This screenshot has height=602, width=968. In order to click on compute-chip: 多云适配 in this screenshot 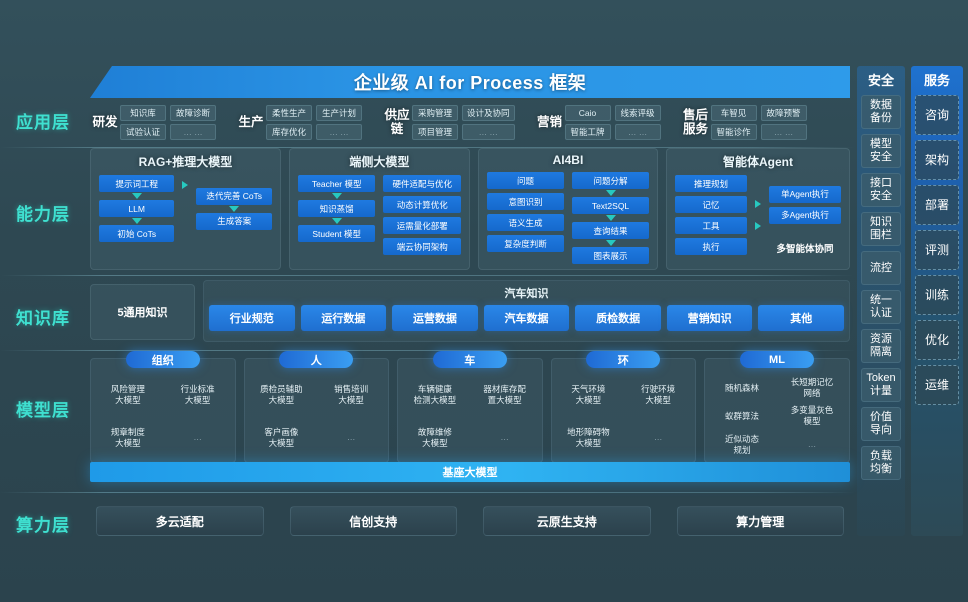, I will do `click(180, 521)`.